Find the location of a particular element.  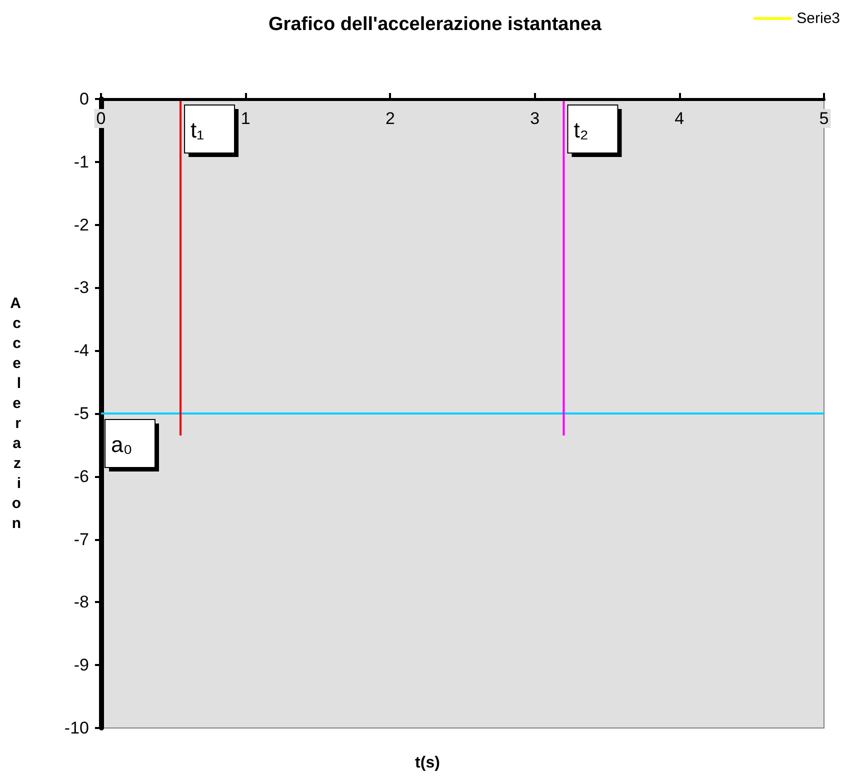

annotation: a₀ is located at coordinates (121, 444).